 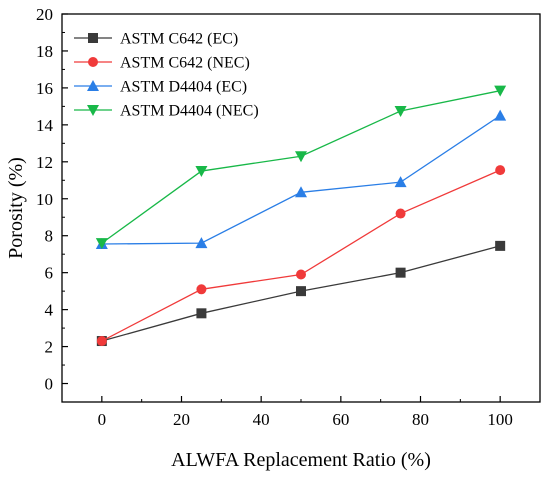 What do you see at coordinates (185, 63) in the screenshot?
I see `legend-label: ASTM C642 (NEC)` at bounding box center [185, 63].